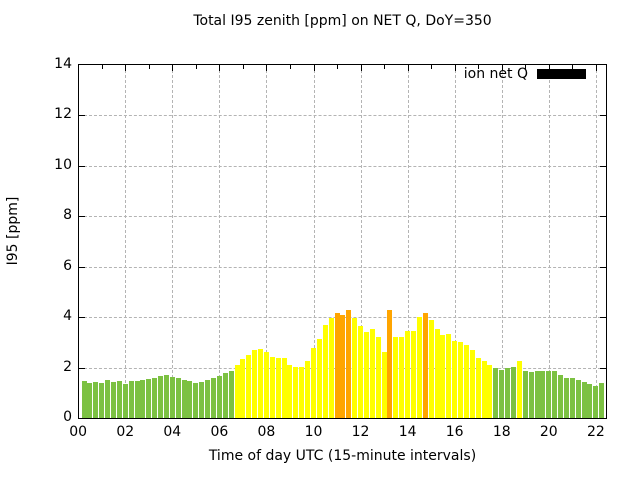  I want to click on bar-03:45, so click(166, 396).